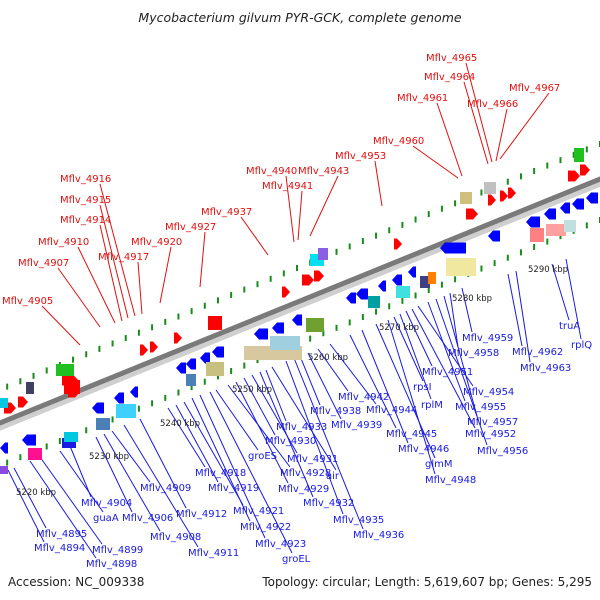  Describe the element at coordinates (296, 559) in the screenshot. I see `reverse-gene-label: groEL` at that location.